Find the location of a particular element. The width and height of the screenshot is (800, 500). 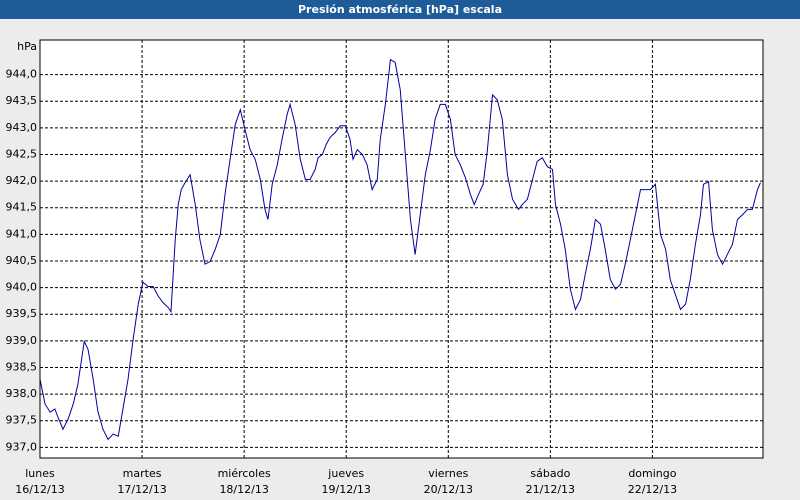

x-tick-date: 19/12/13 is located at coordinates (346, 489).